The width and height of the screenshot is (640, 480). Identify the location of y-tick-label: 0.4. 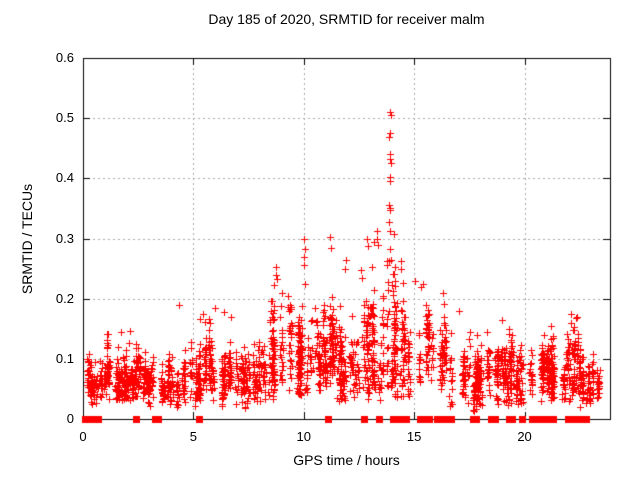
(64, 178).